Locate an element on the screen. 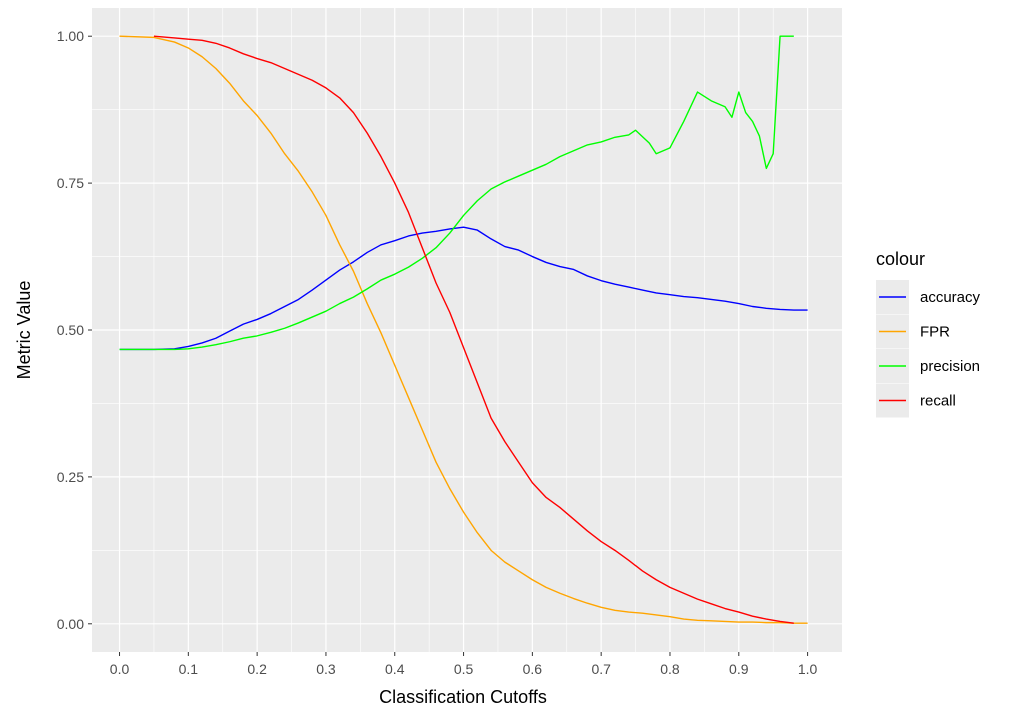  legend-item-precision: precision is located at coordinates (928, 366).